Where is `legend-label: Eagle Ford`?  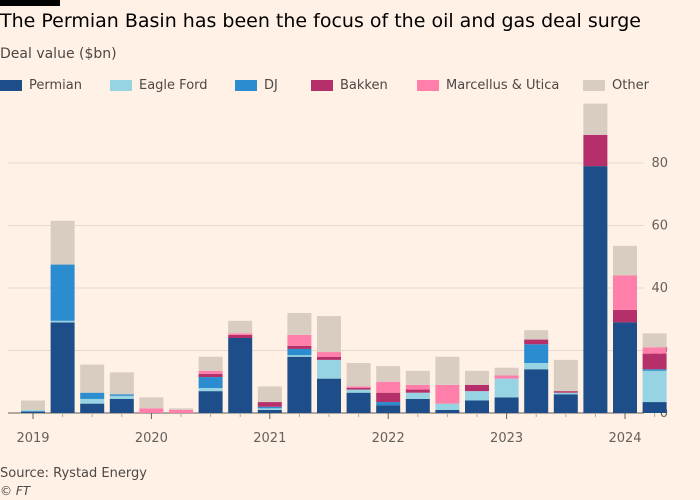
legend-label: Eagle Ford is located at coordinates (173, 85).